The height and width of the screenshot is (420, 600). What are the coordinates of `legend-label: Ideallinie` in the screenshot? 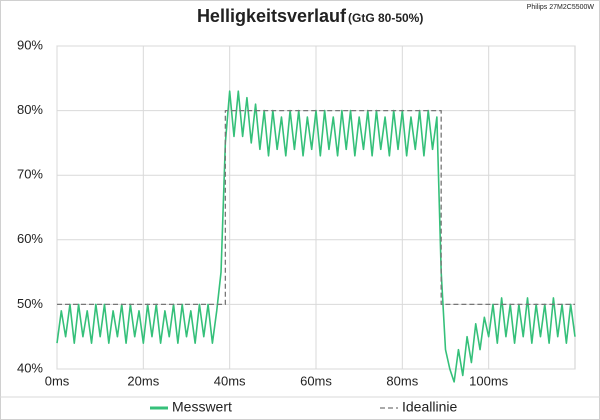 It's located at (429, 407).